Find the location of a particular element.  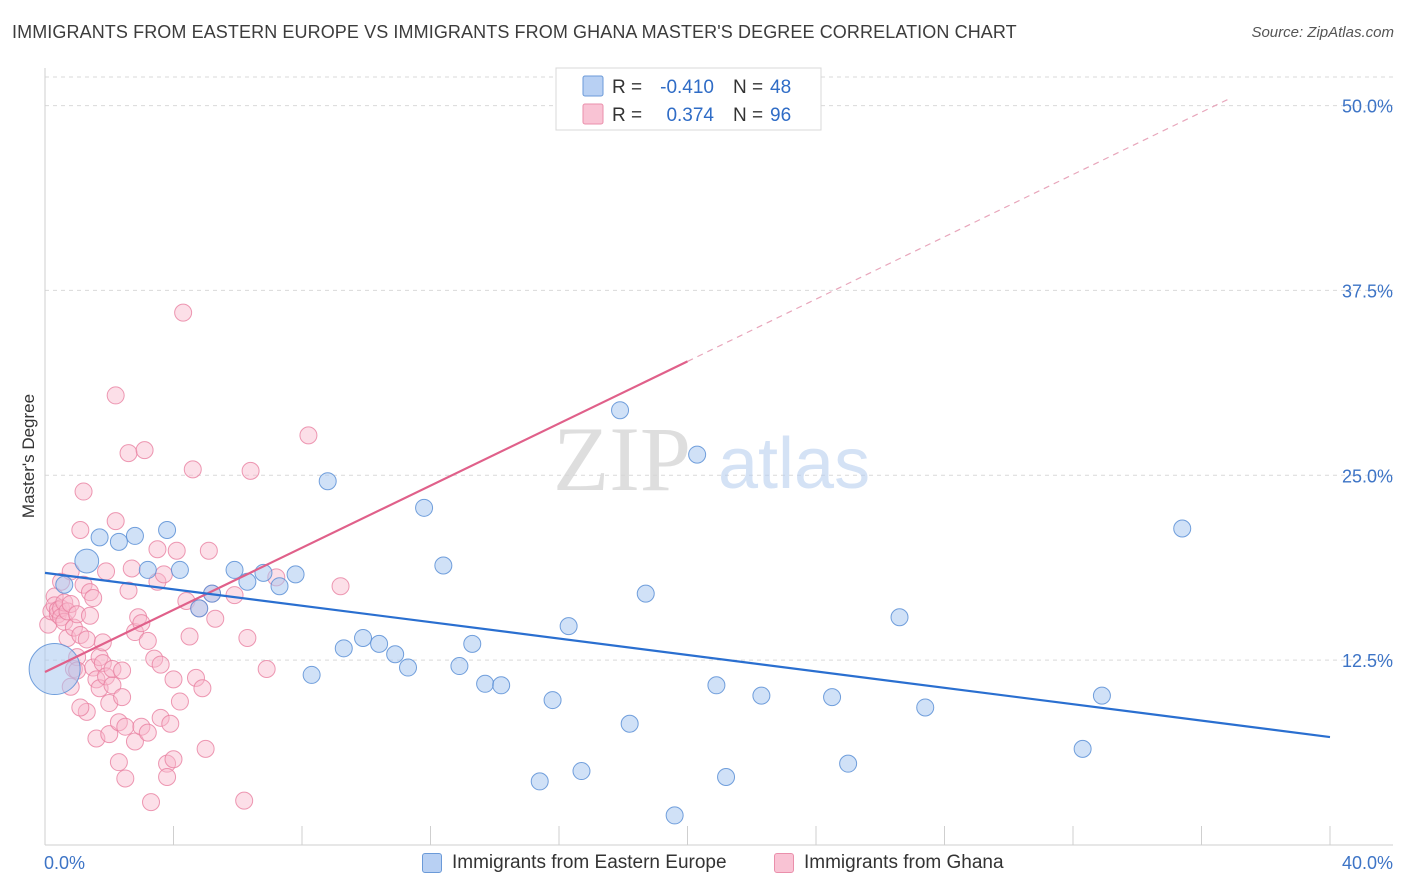

legend-r-label-blue: R = is located at coordinates (627, 87).